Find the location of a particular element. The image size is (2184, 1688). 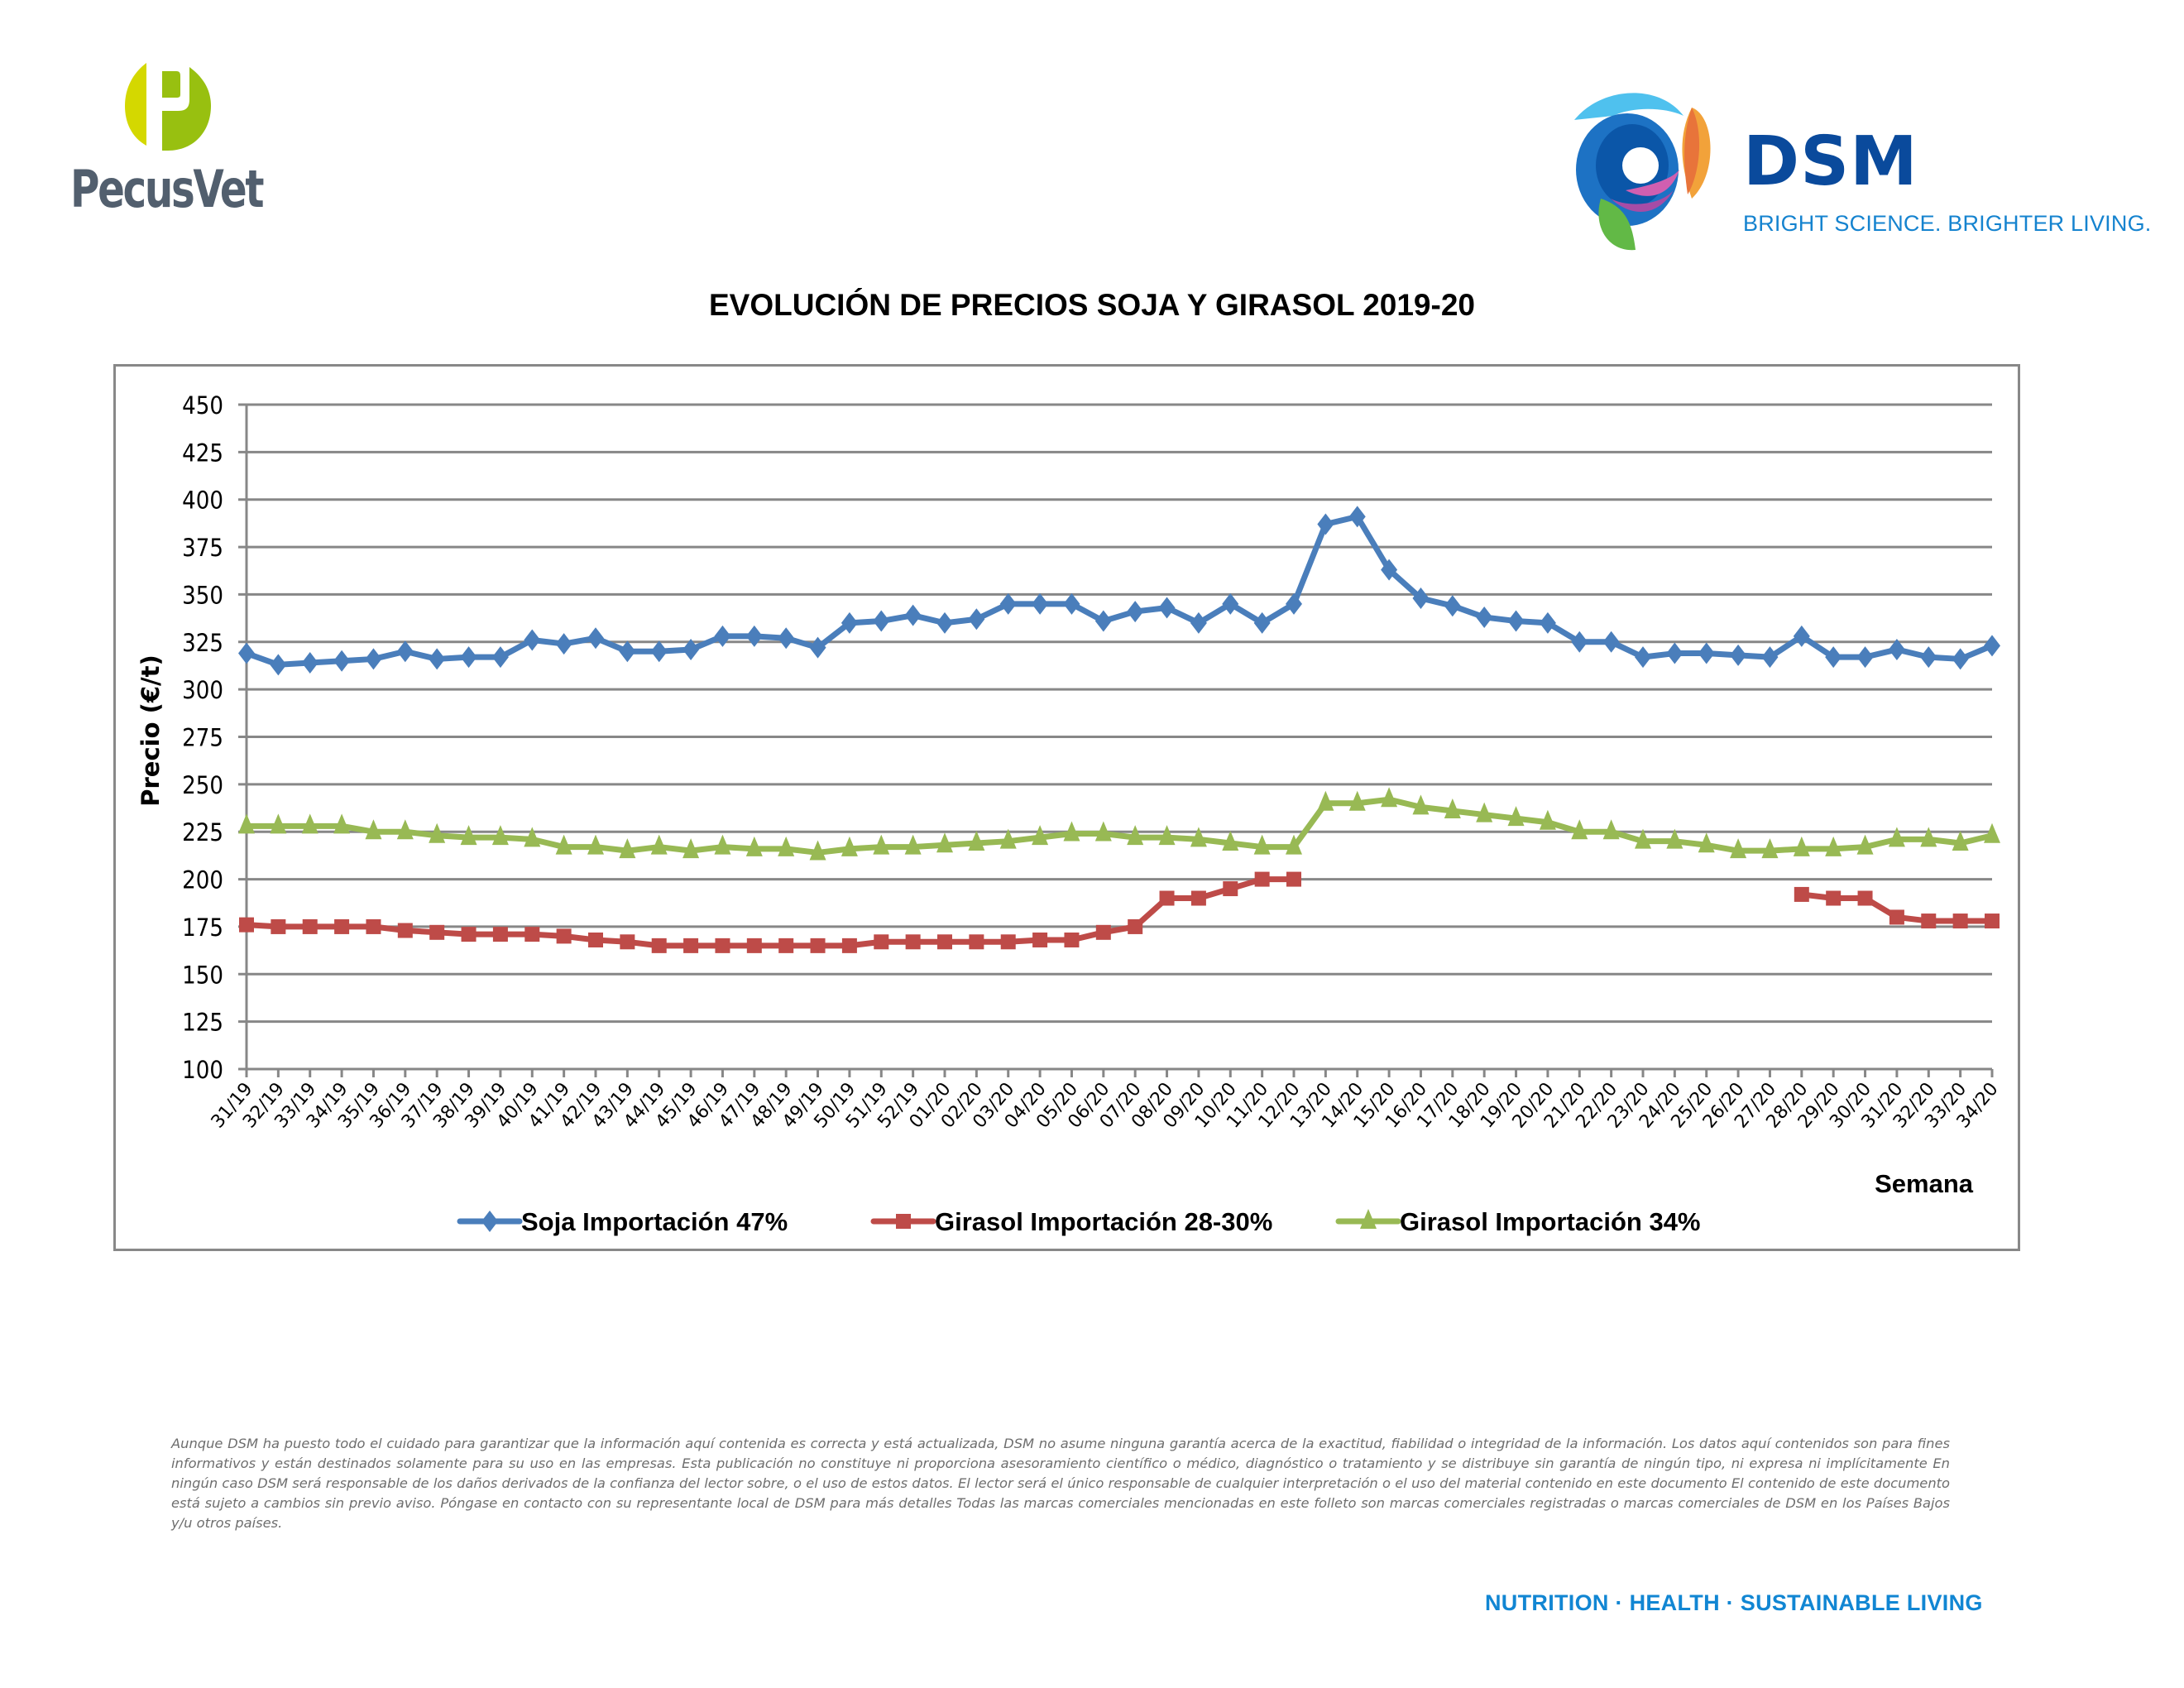

y-tick-label: 125 is located at coordinates (202, 1022).